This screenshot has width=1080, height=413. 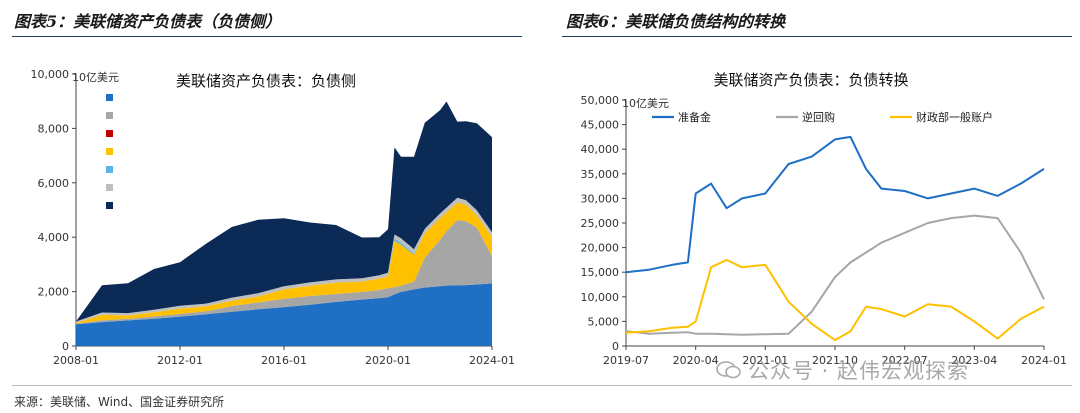 I want to click on x-tick-label: 2016-01, so click(x=284, y=360).